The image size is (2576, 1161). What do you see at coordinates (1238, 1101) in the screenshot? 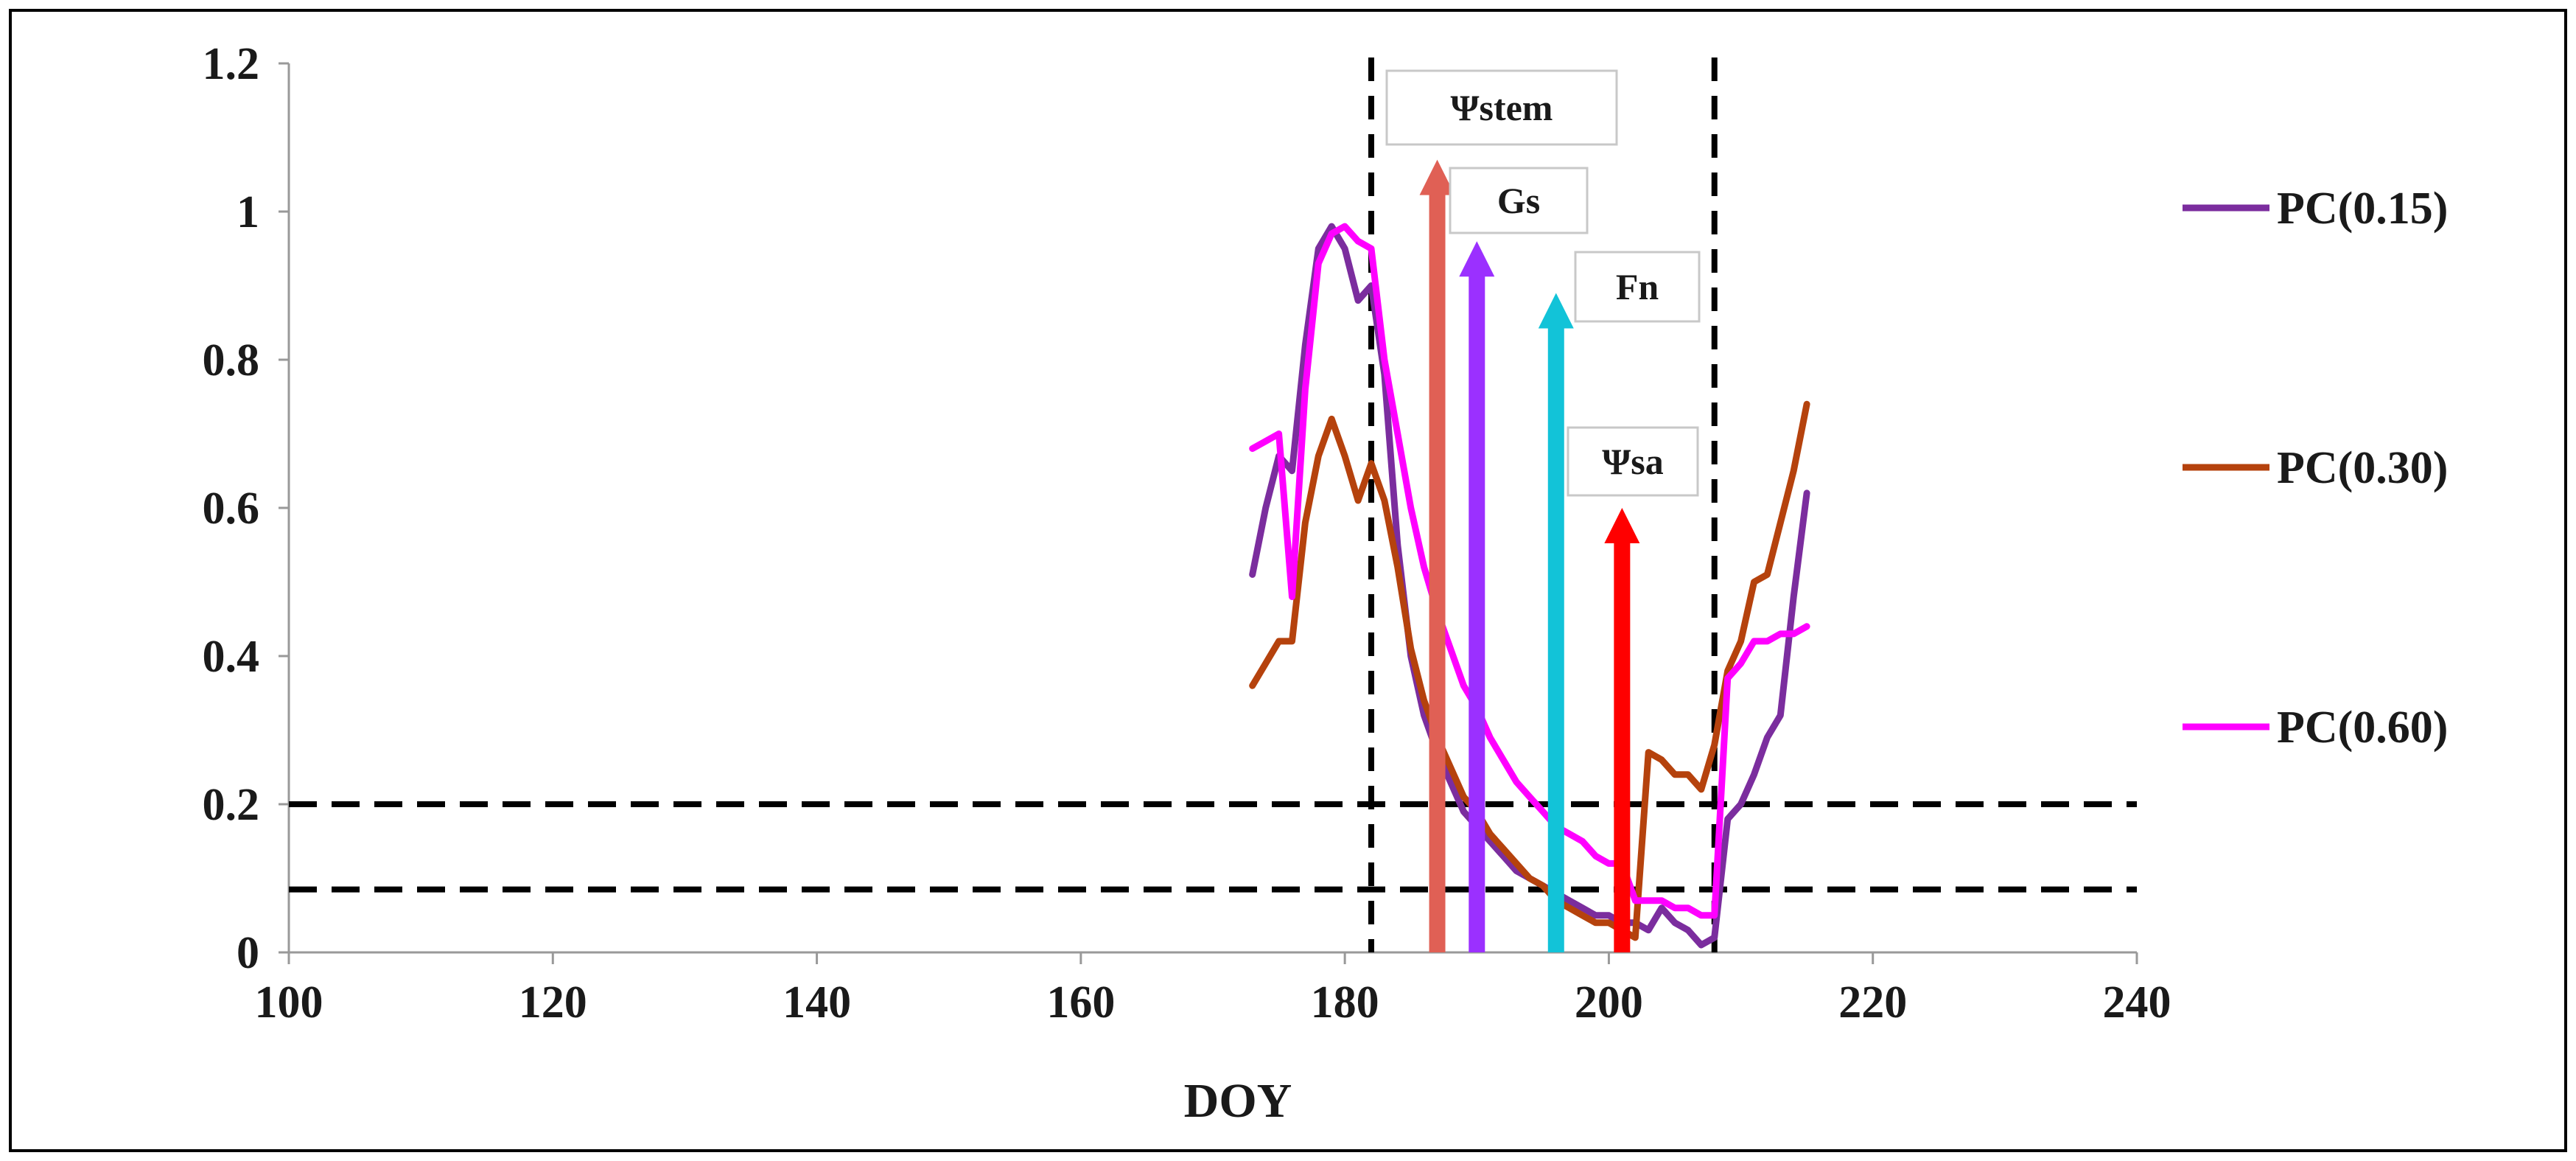
I see `x-axis-title: DOY` at bounding box center [1238, 1101].